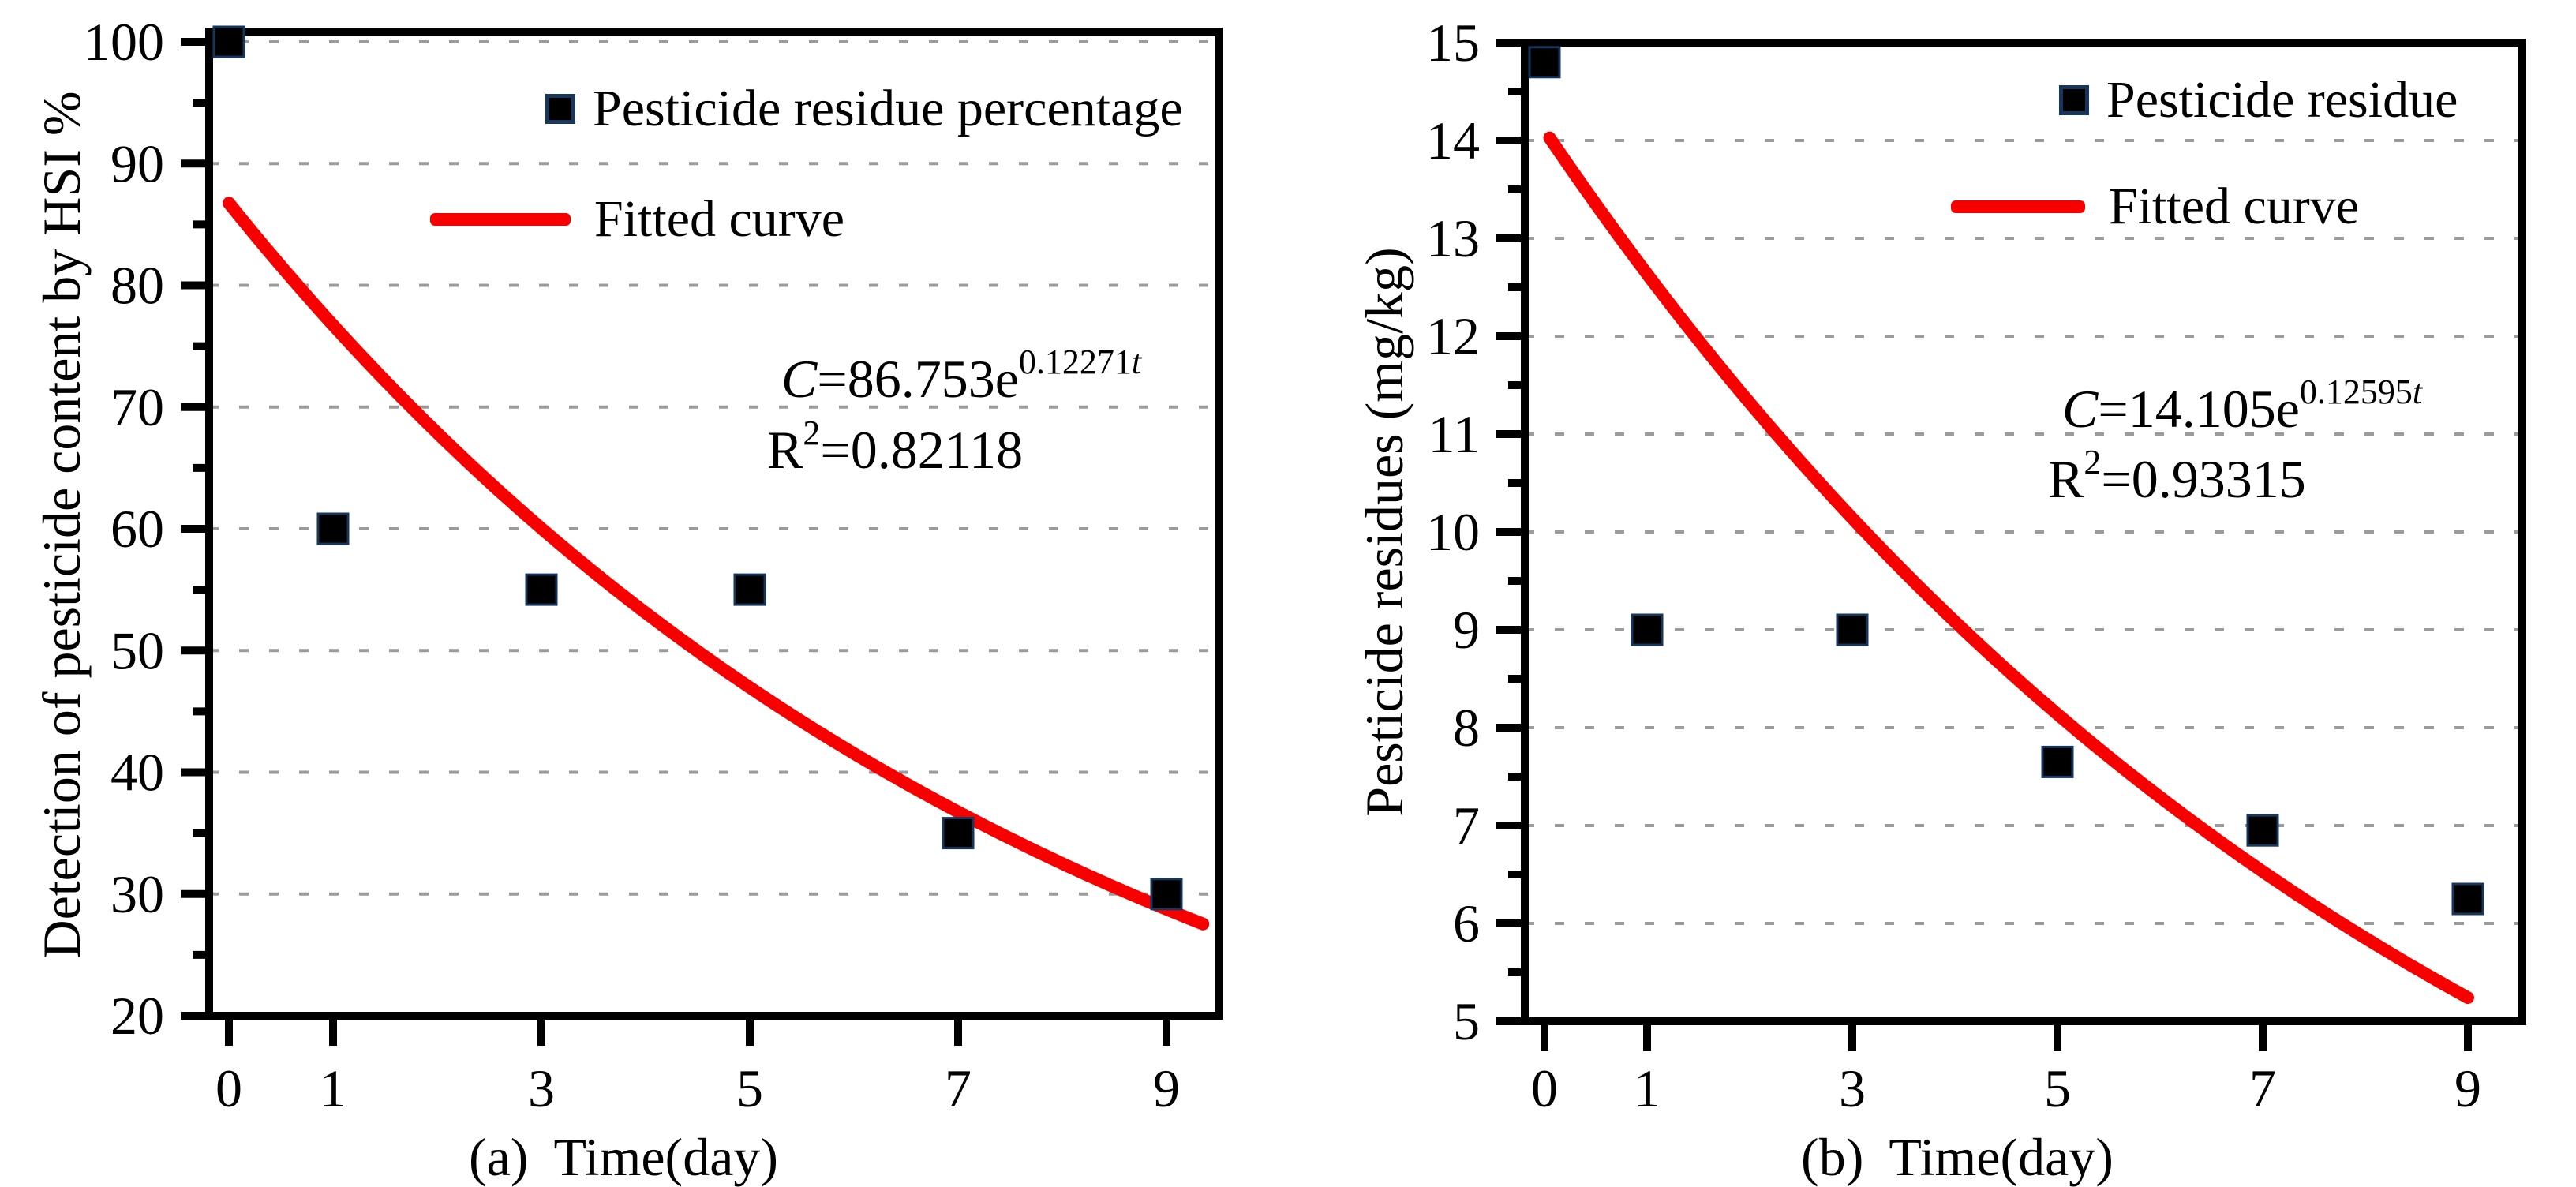 This screenshot has width=2576, height=1187. I want to click on y-tick-label: 8, so click(1466, 728).